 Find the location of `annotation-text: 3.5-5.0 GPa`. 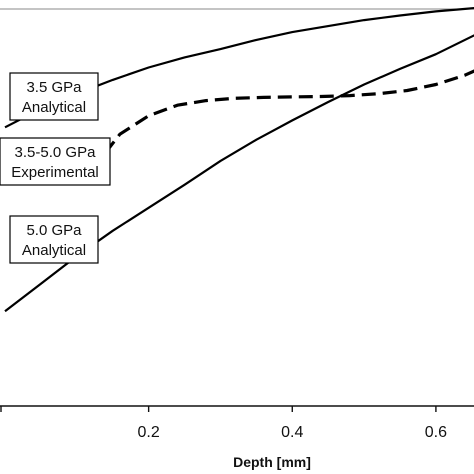

annotation-text: 3.5-5.0 GPa is located at coordinates (56, 152).